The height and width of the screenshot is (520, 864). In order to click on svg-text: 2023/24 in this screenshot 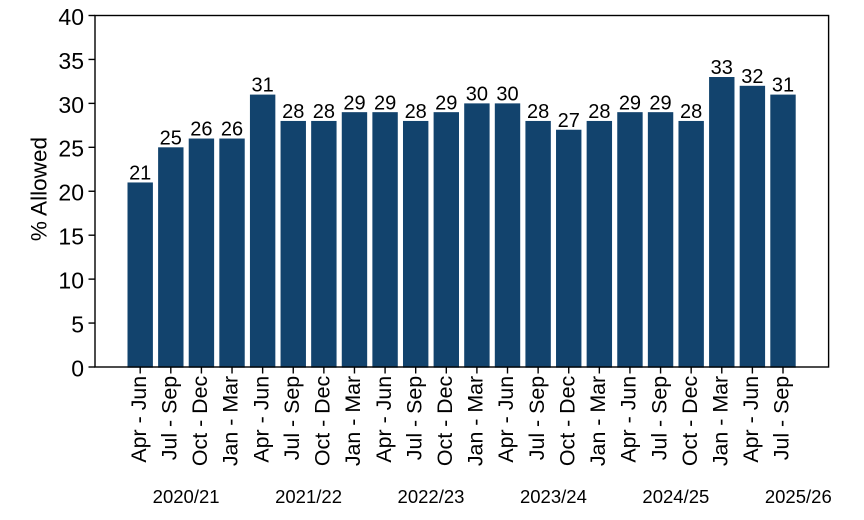, I will do `click(553, 496)`.